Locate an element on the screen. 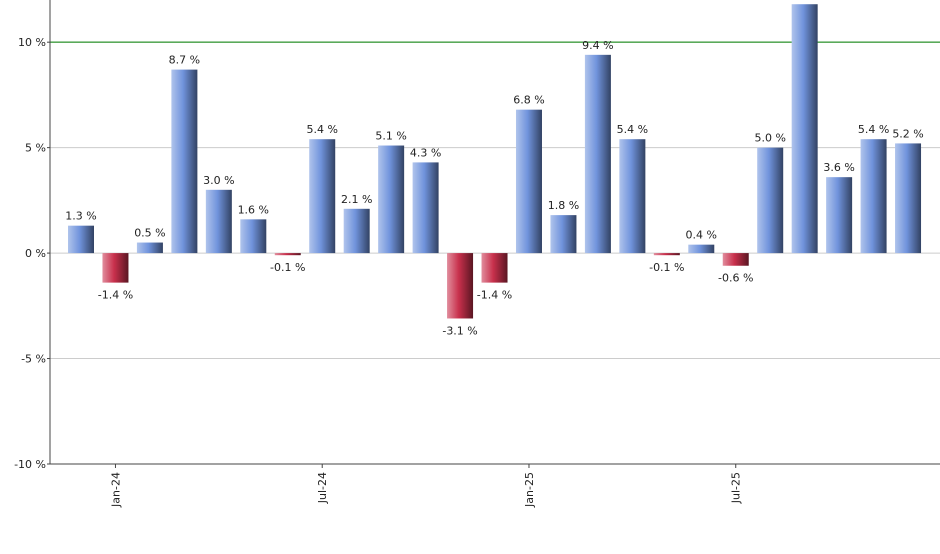 The height and width of the screenshot is (554, 940). value-label: 5.1 % is located at coordinates (390, 136).